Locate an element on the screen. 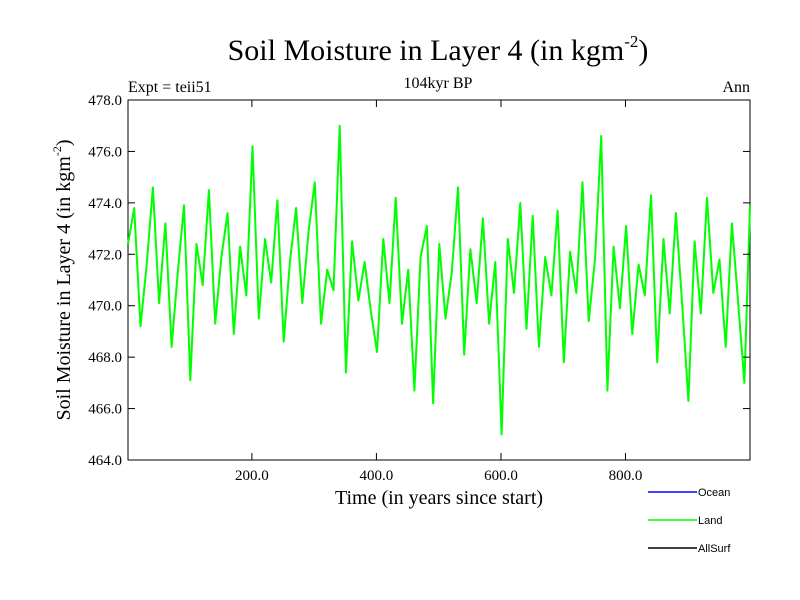  y-tick-label: 464.0 is located at coordinates (105, 461).